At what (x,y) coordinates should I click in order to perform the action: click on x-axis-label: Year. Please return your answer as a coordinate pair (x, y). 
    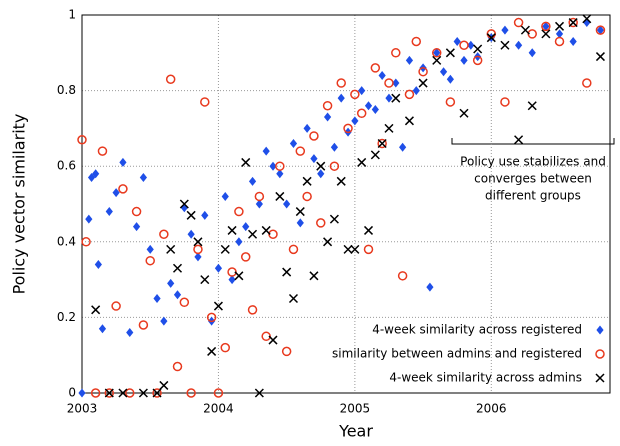
    Looking at the image, I should click on (355, 431).